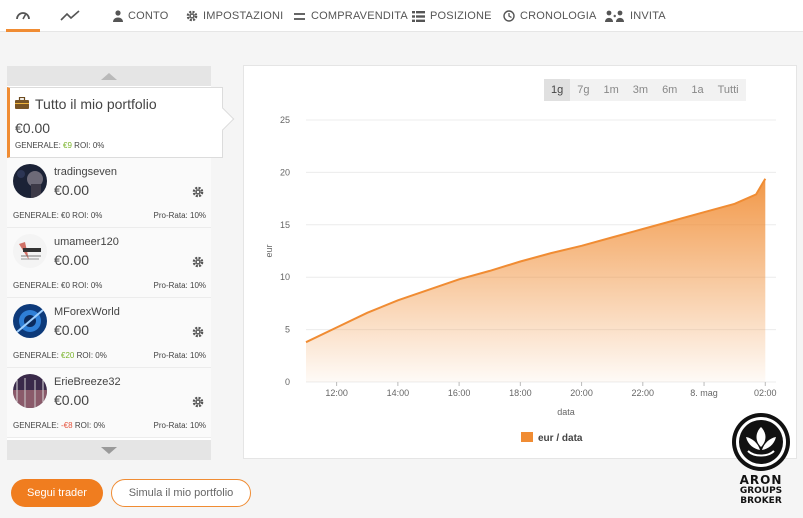  Describe the element at coordinates (285, 172) in the screenshot. I see `y-tick-label: 20` at that location.